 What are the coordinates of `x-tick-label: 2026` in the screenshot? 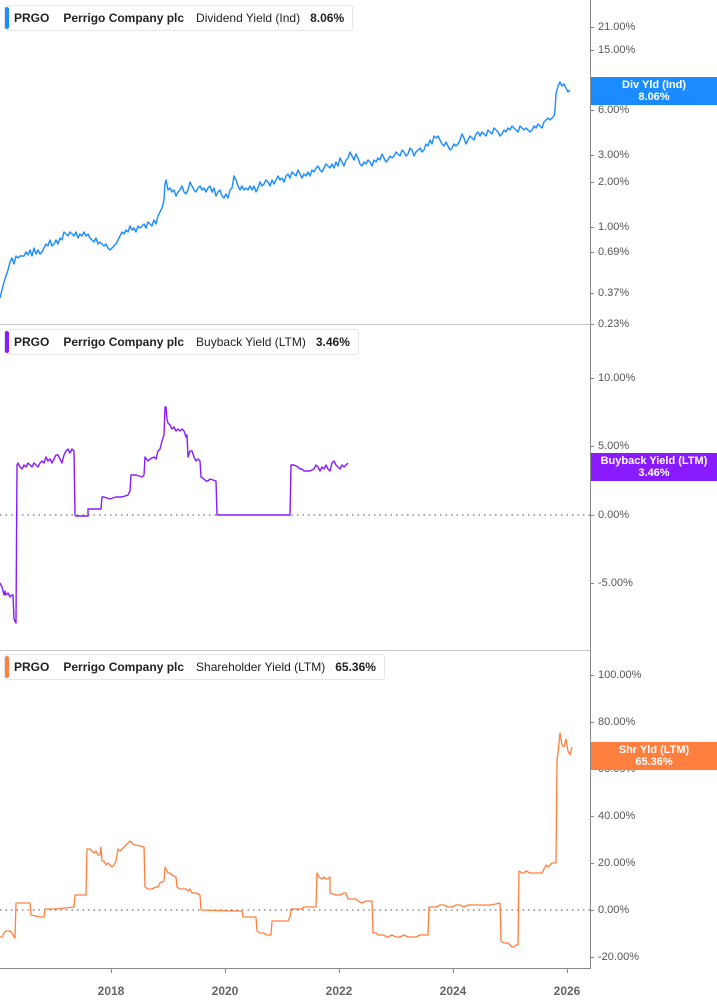 It's located at (567, 991).